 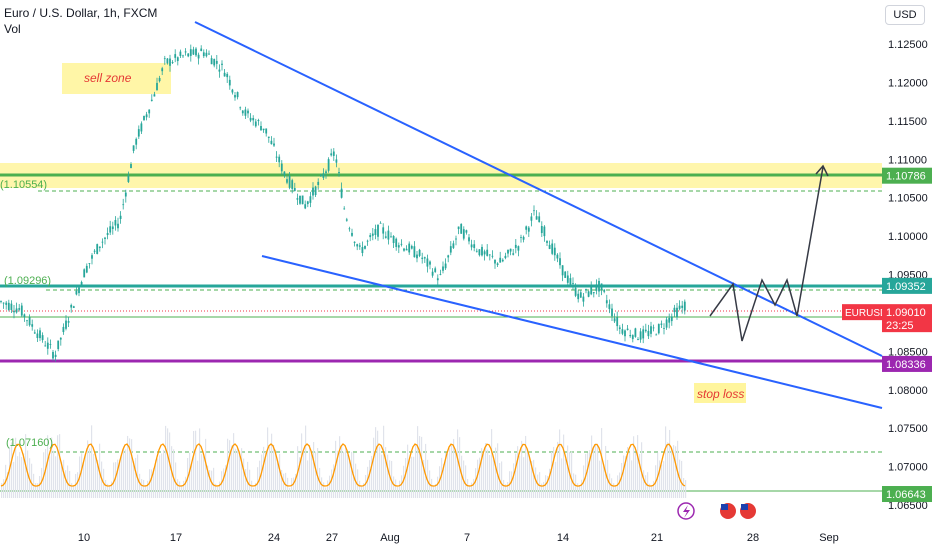 I want to click on event-icons, so click(x=716, y=511).